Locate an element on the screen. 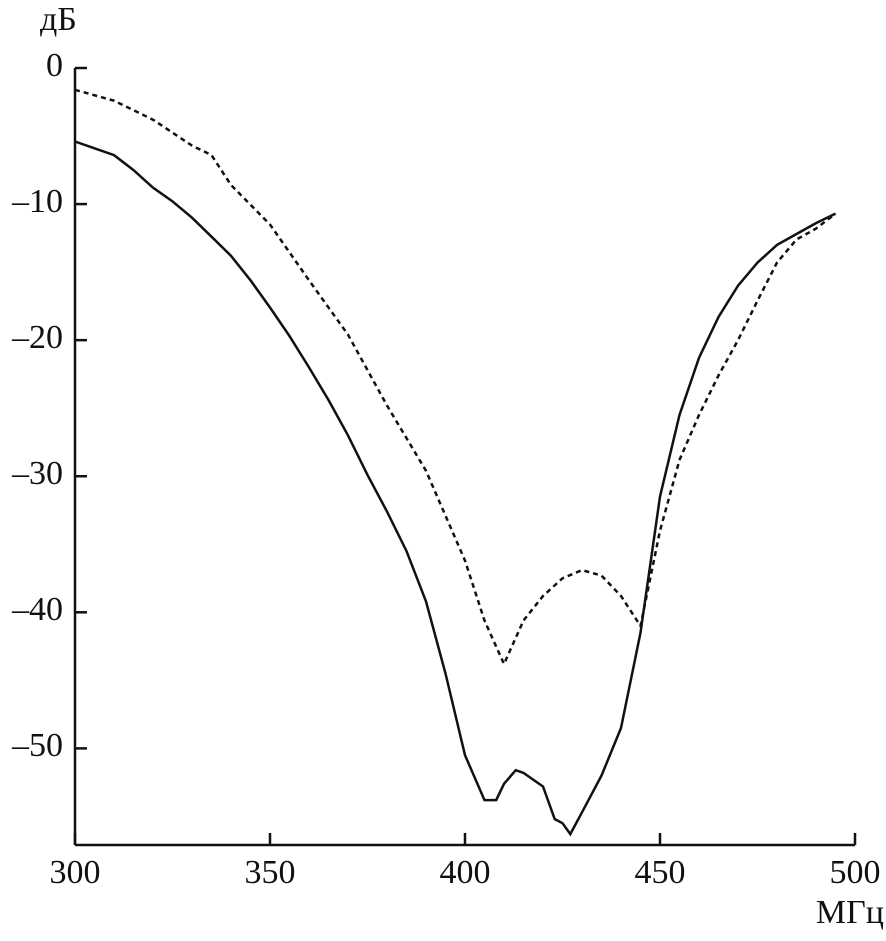 The width and height of the screenshot is (886, 941). x-tick-label: 450 is located at coordinates (660, 872).